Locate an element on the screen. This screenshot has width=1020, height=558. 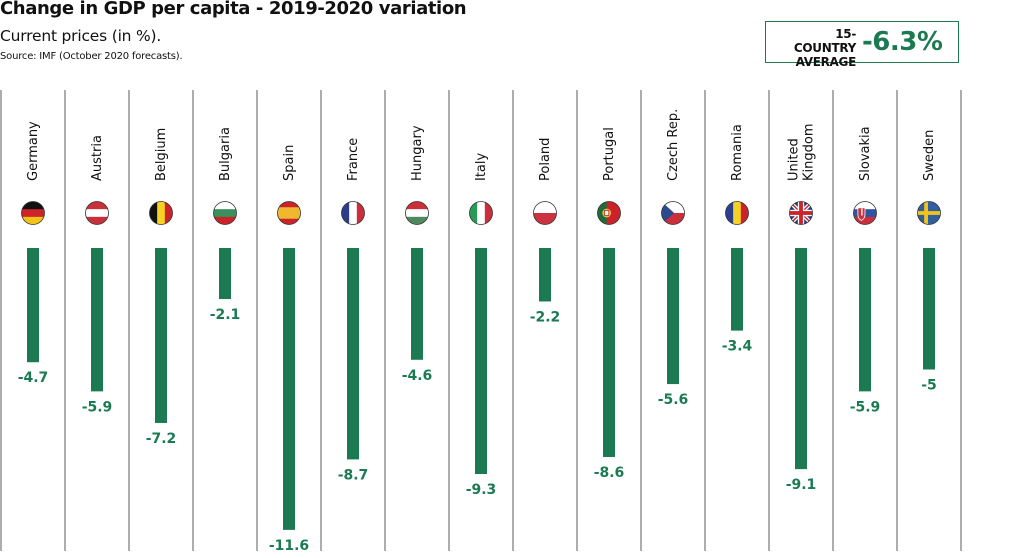
country-label: France is located at coordinates (353, 159).